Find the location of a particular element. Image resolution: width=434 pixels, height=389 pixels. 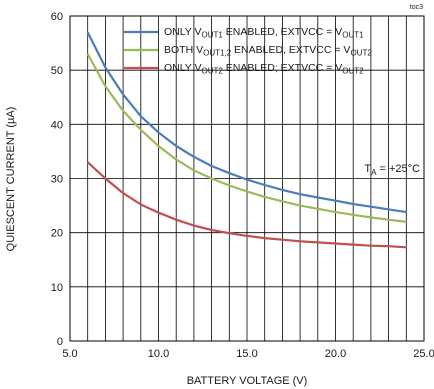

figure-tag: toc3 is located at coordinates (416, 7).